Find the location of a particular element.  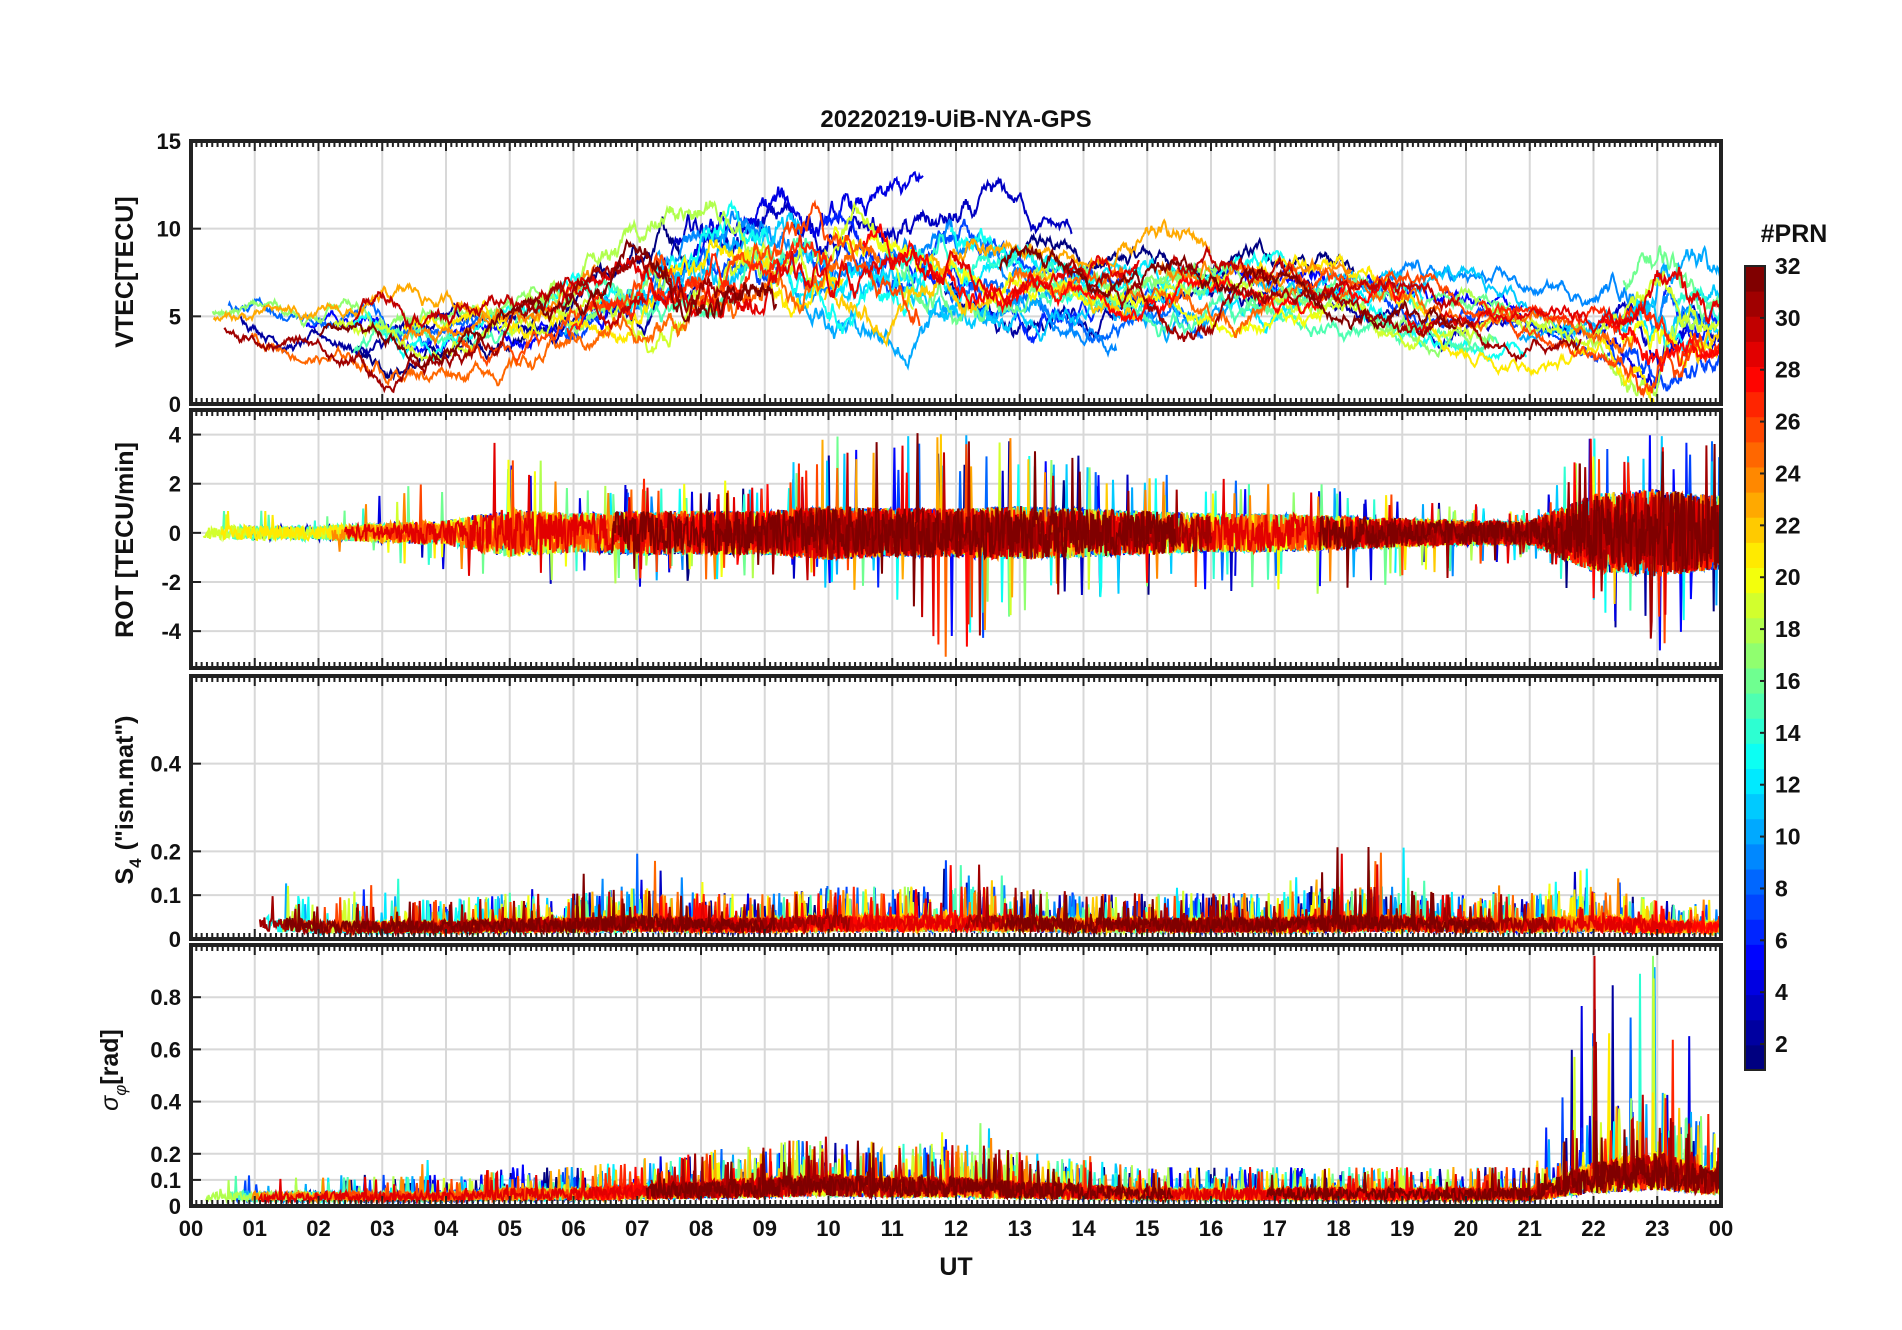

s4-y-tick-labels: 0 0.1 0.2 0.4 is located at coordinates (175, 852).